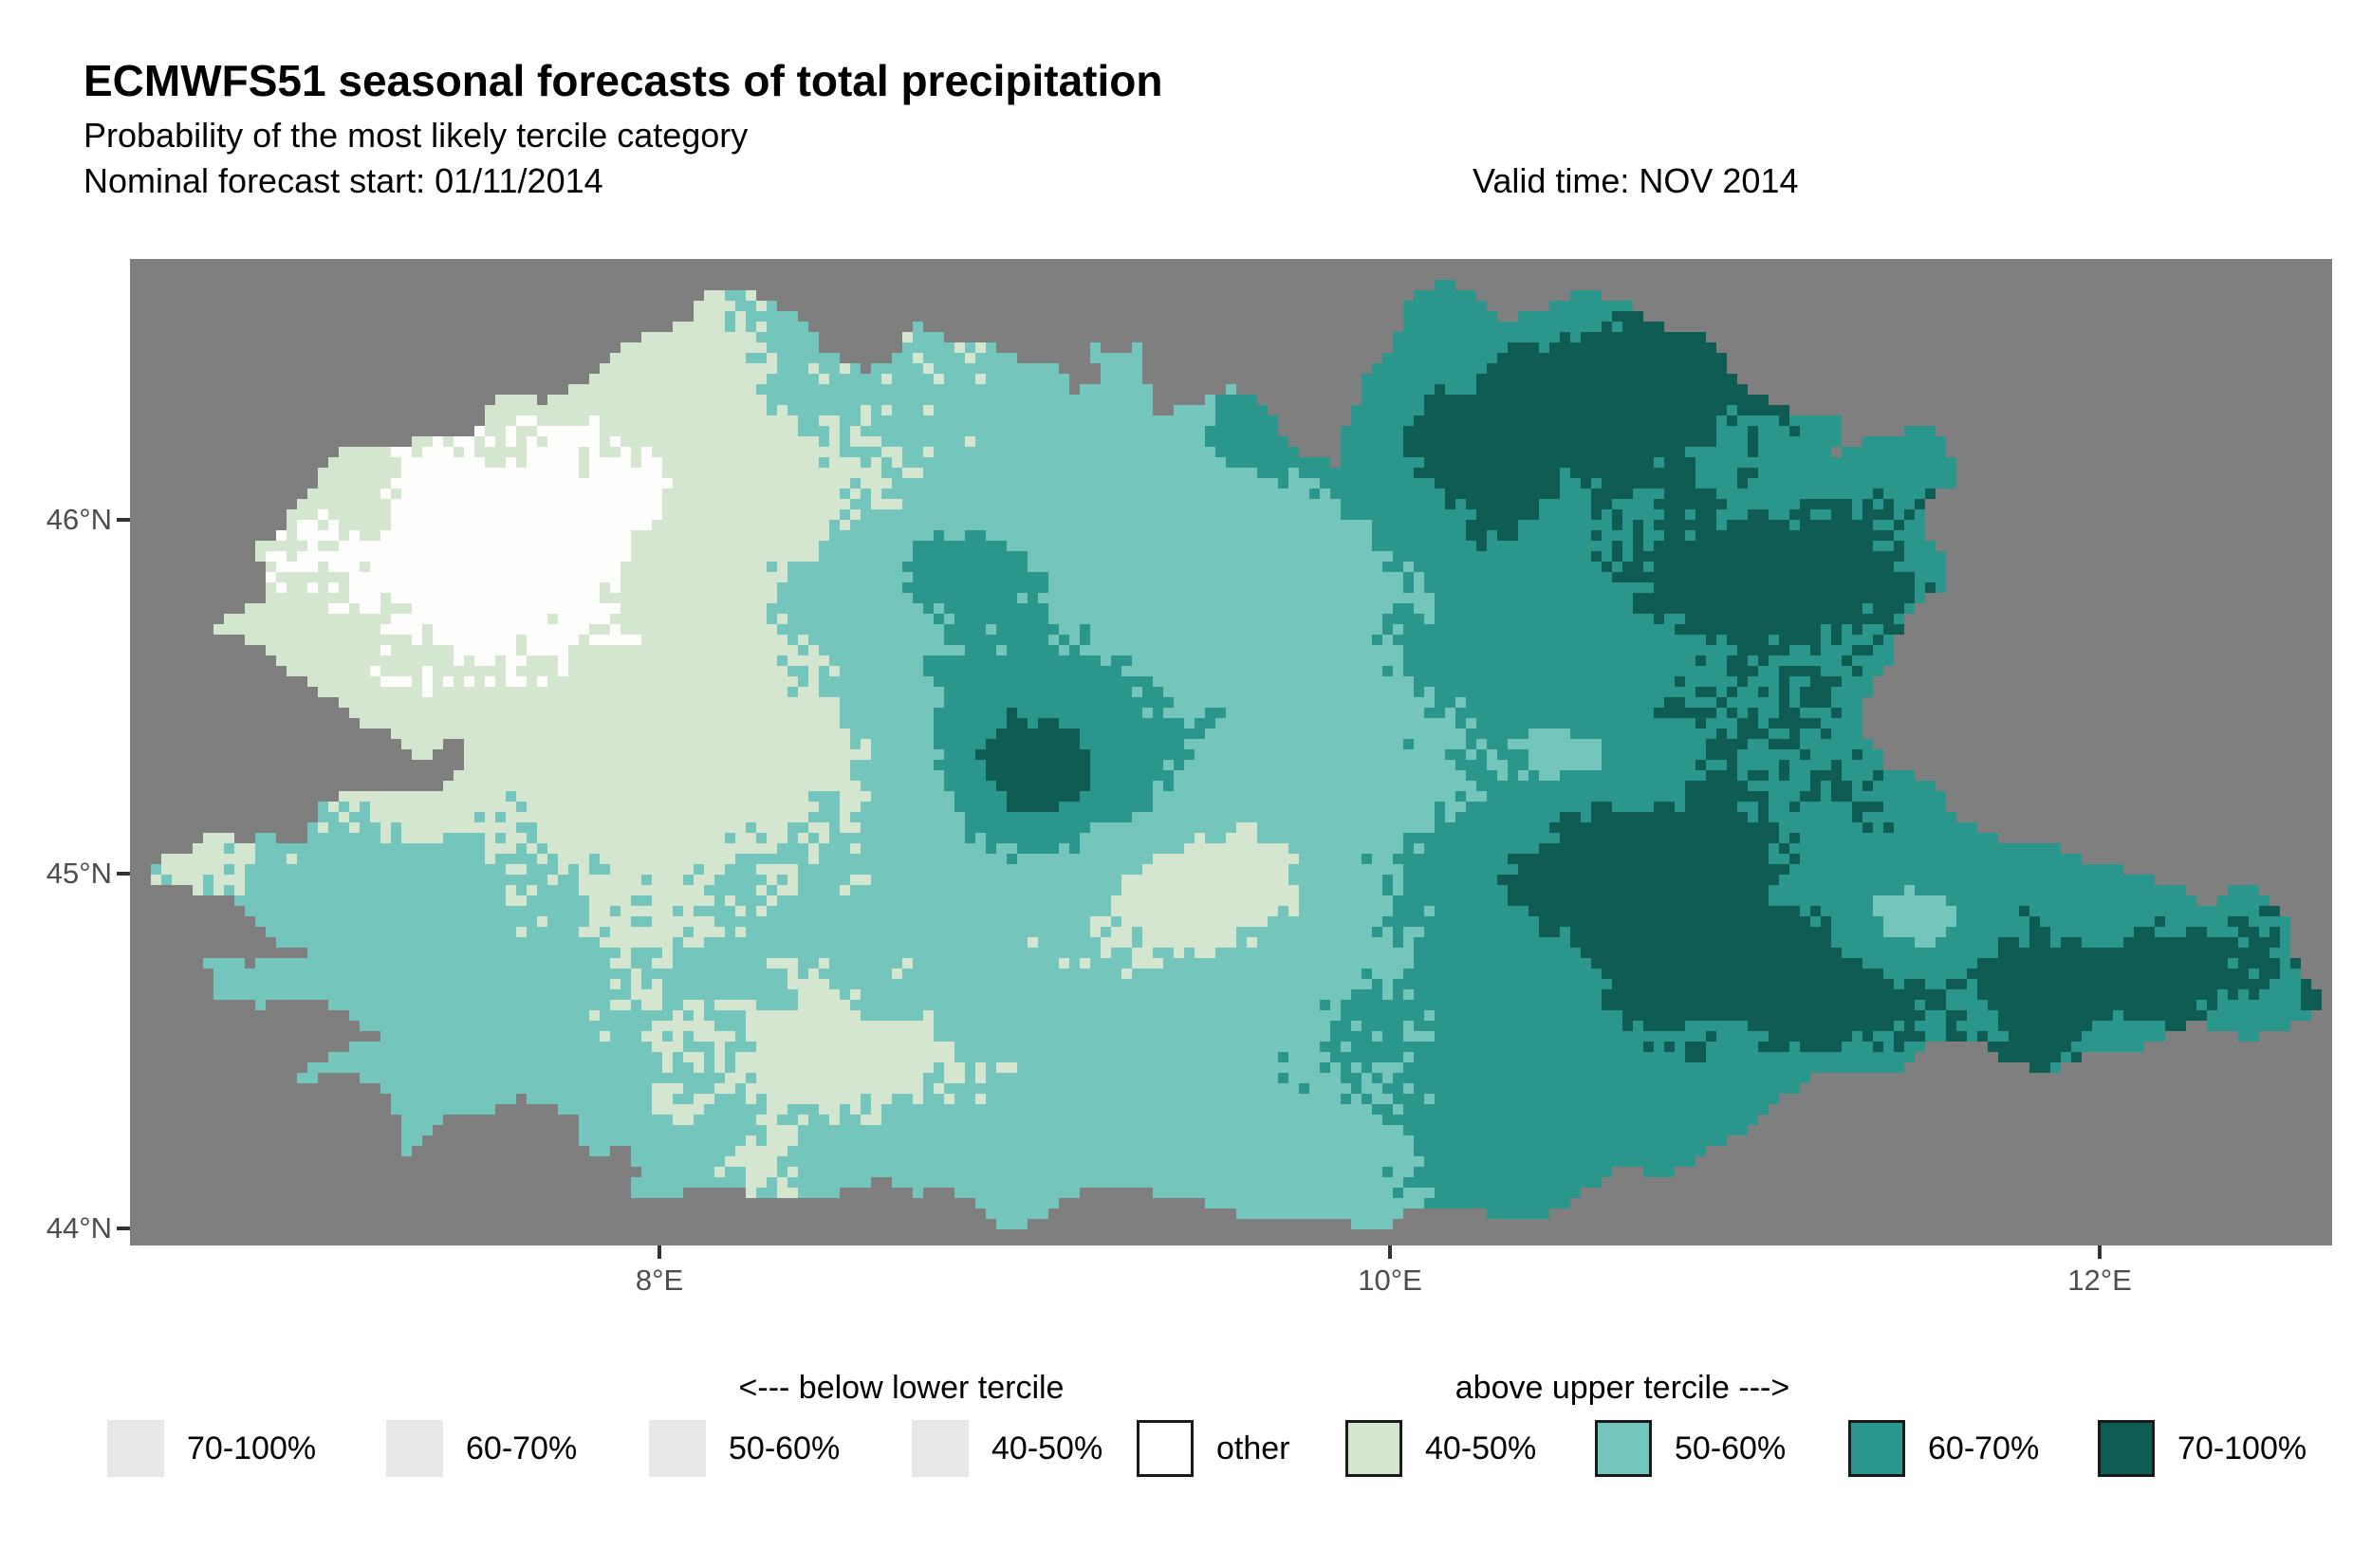  What do you see at coordinates (1622, 1388) in the screenshot?
I see `legend-header-above-tercile: above upper tercile --->` at bounding box center [1622, 1388].